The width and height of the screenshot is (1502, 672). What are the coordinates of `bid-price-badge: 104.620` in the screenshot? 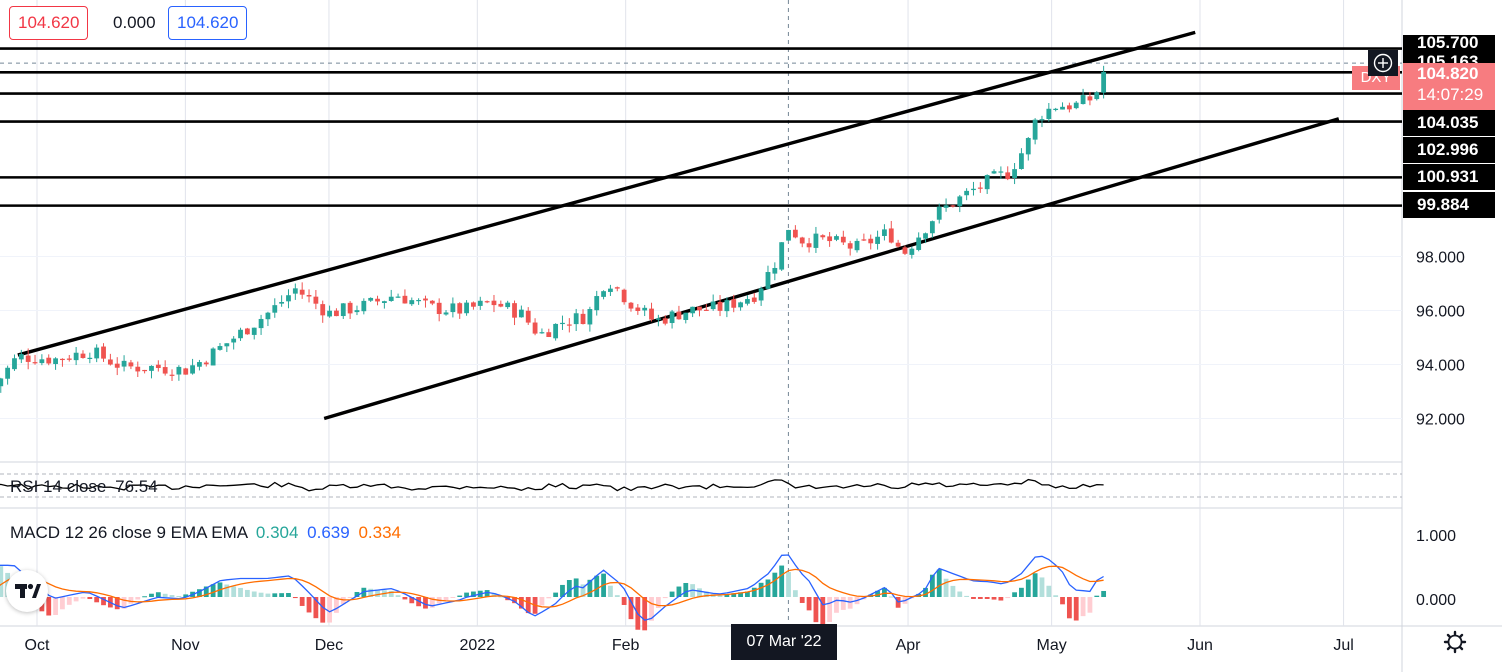 It's located at (49, 23).